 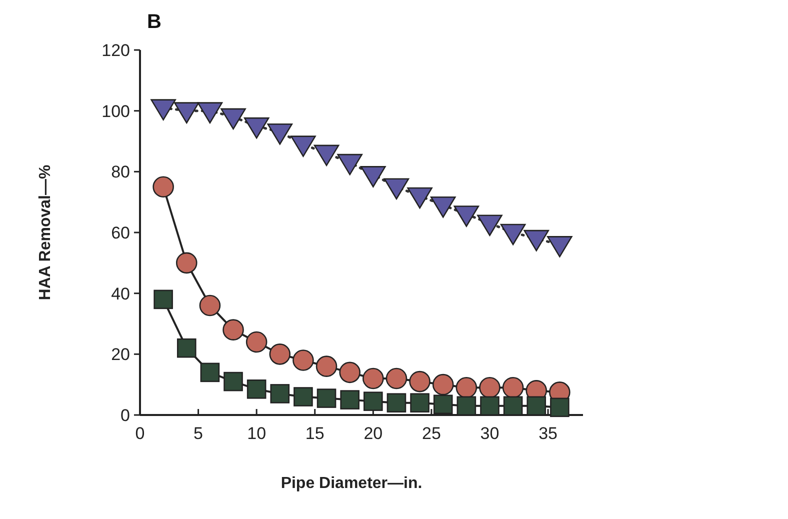 What do you see at coordinates (199, 433) in the screenshot?
I see `x-tick-label: 5` at bounding box center [199, 433].